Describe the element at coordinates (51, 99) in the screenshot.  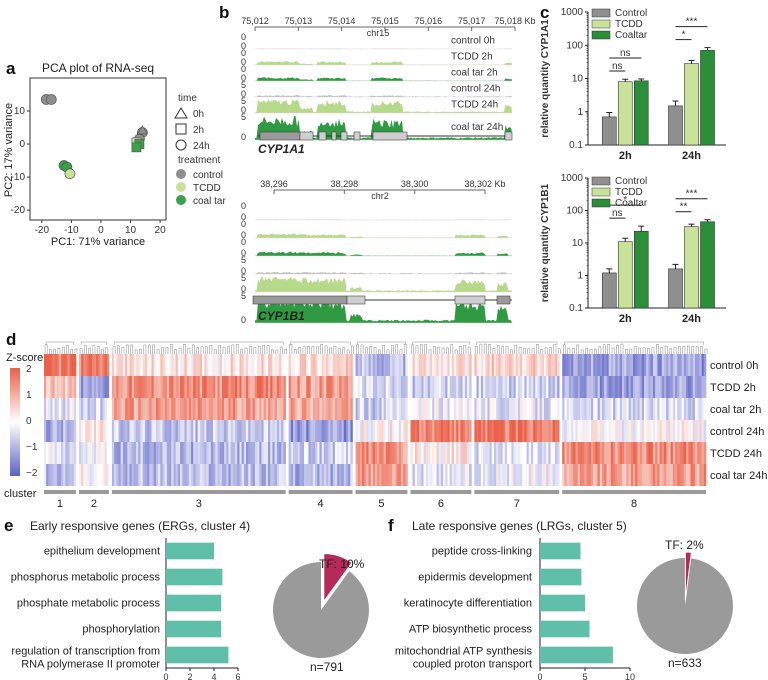
I see `pca-point` at that location.